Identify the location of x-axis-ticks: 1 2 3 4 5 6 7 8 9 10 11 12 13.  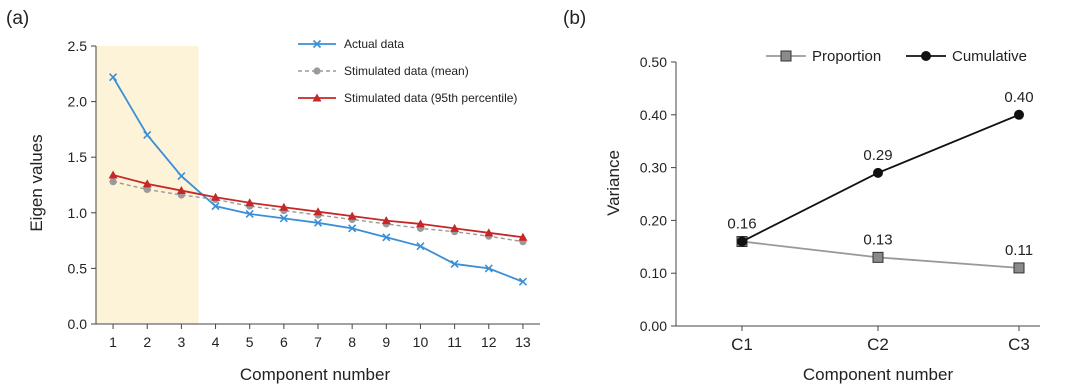
(320, 337).